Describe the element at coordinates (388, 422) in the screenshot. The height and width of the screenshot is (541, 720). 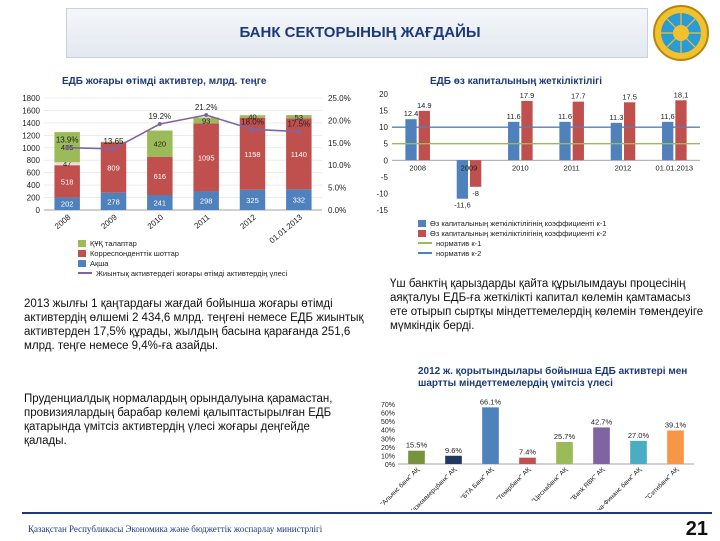
I see `y-tick-label: 50%` at that location.